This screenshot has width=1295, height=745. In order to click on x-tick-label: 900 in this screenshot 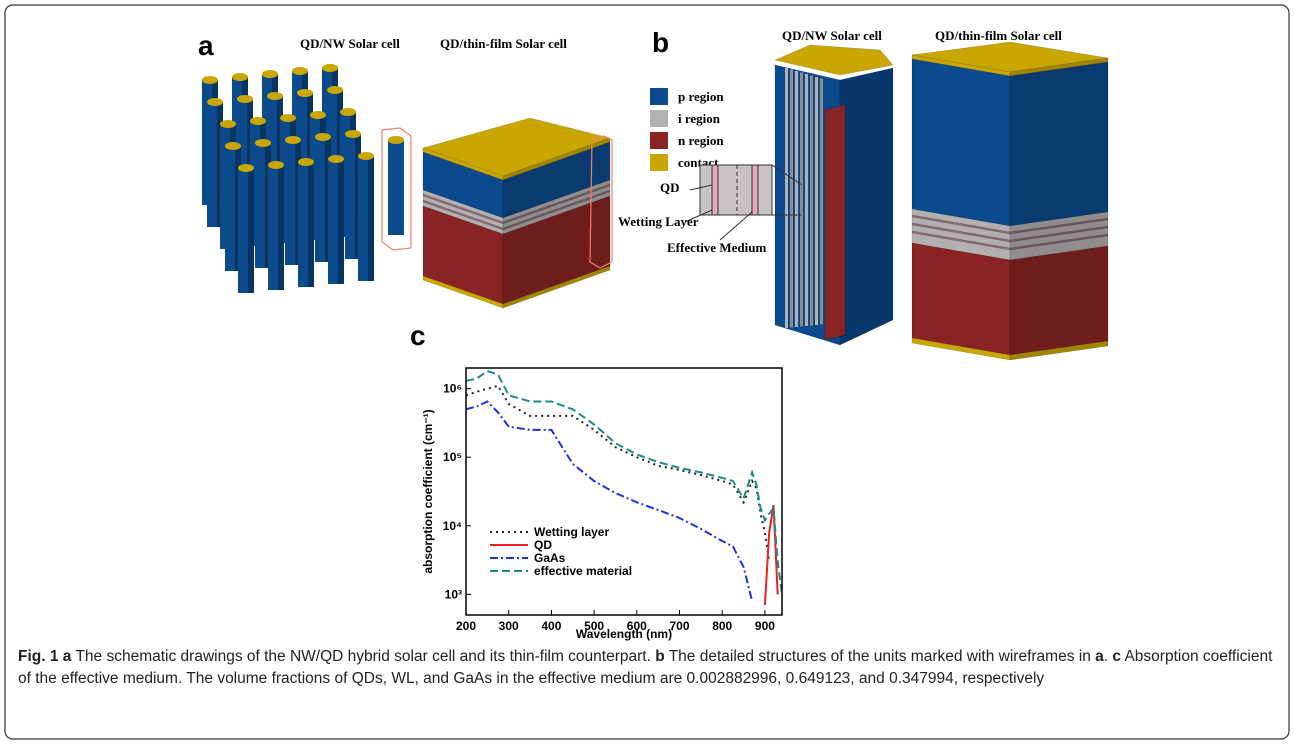, I will do `click(765, 626)`.